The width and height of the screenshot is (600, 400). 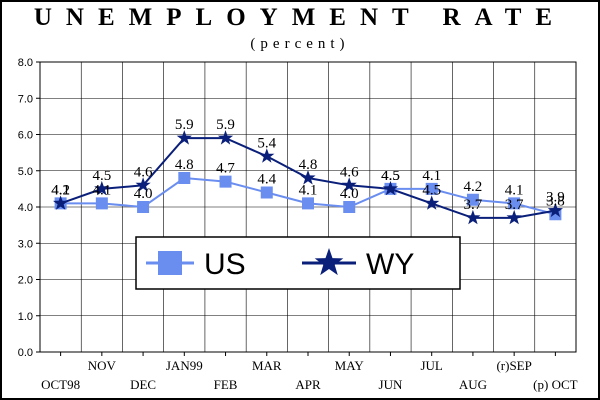 What do you see at coordinates (184, 365) in the screenshot?
I see `x-tick-label: JAN99` at bounding box center [184, 365].